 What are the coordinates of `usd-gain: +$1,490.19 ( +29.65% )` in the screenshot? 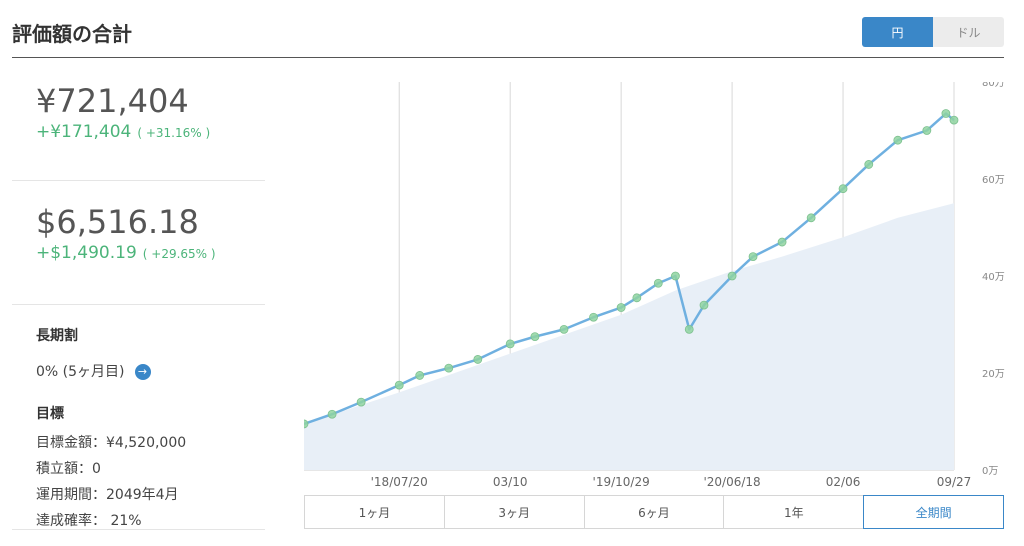 It's located at (150, 253).